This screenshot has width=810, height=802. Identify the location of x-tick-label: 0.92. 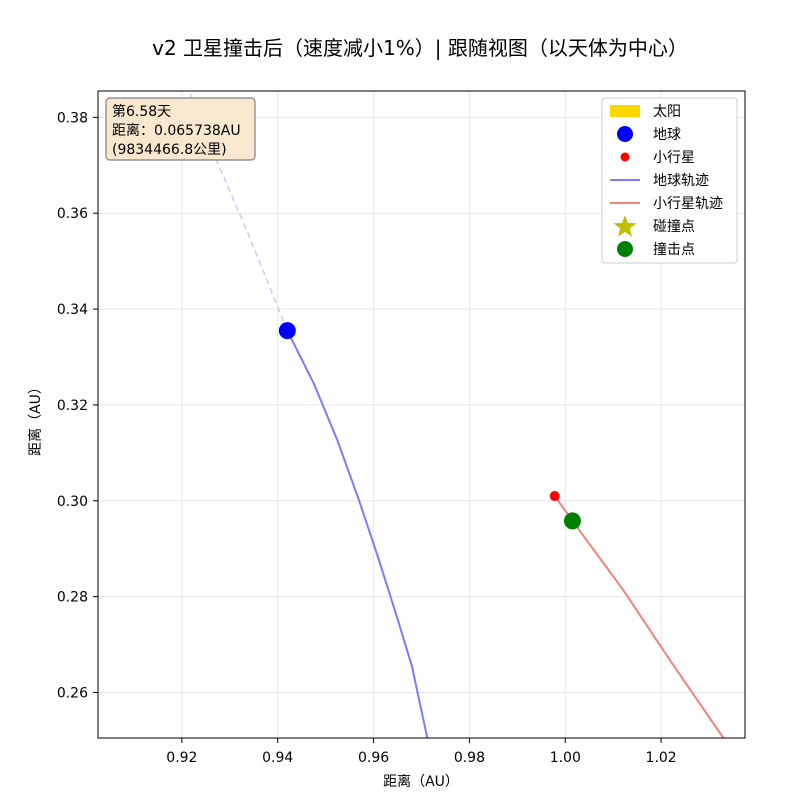
(181, 758).